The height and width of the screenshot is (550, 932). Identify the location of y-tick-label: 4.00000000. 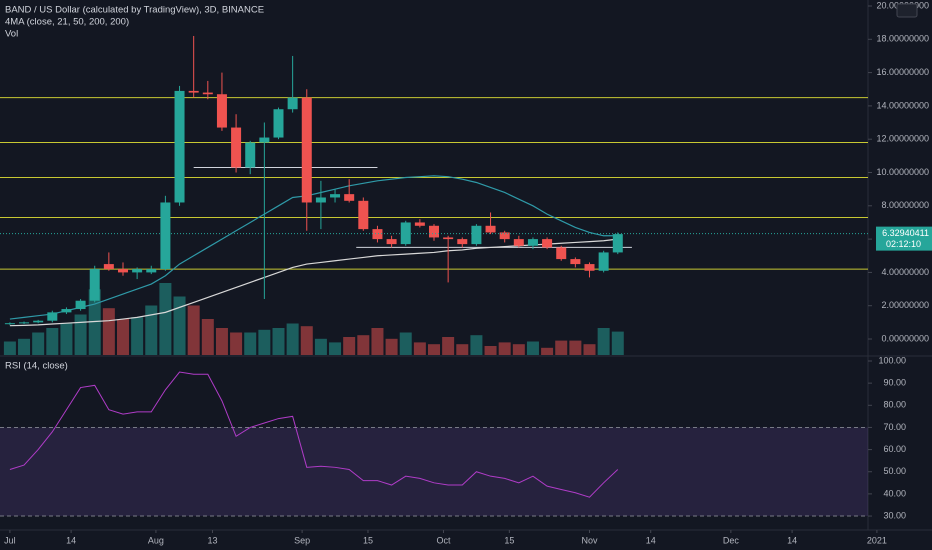
(905, 272).